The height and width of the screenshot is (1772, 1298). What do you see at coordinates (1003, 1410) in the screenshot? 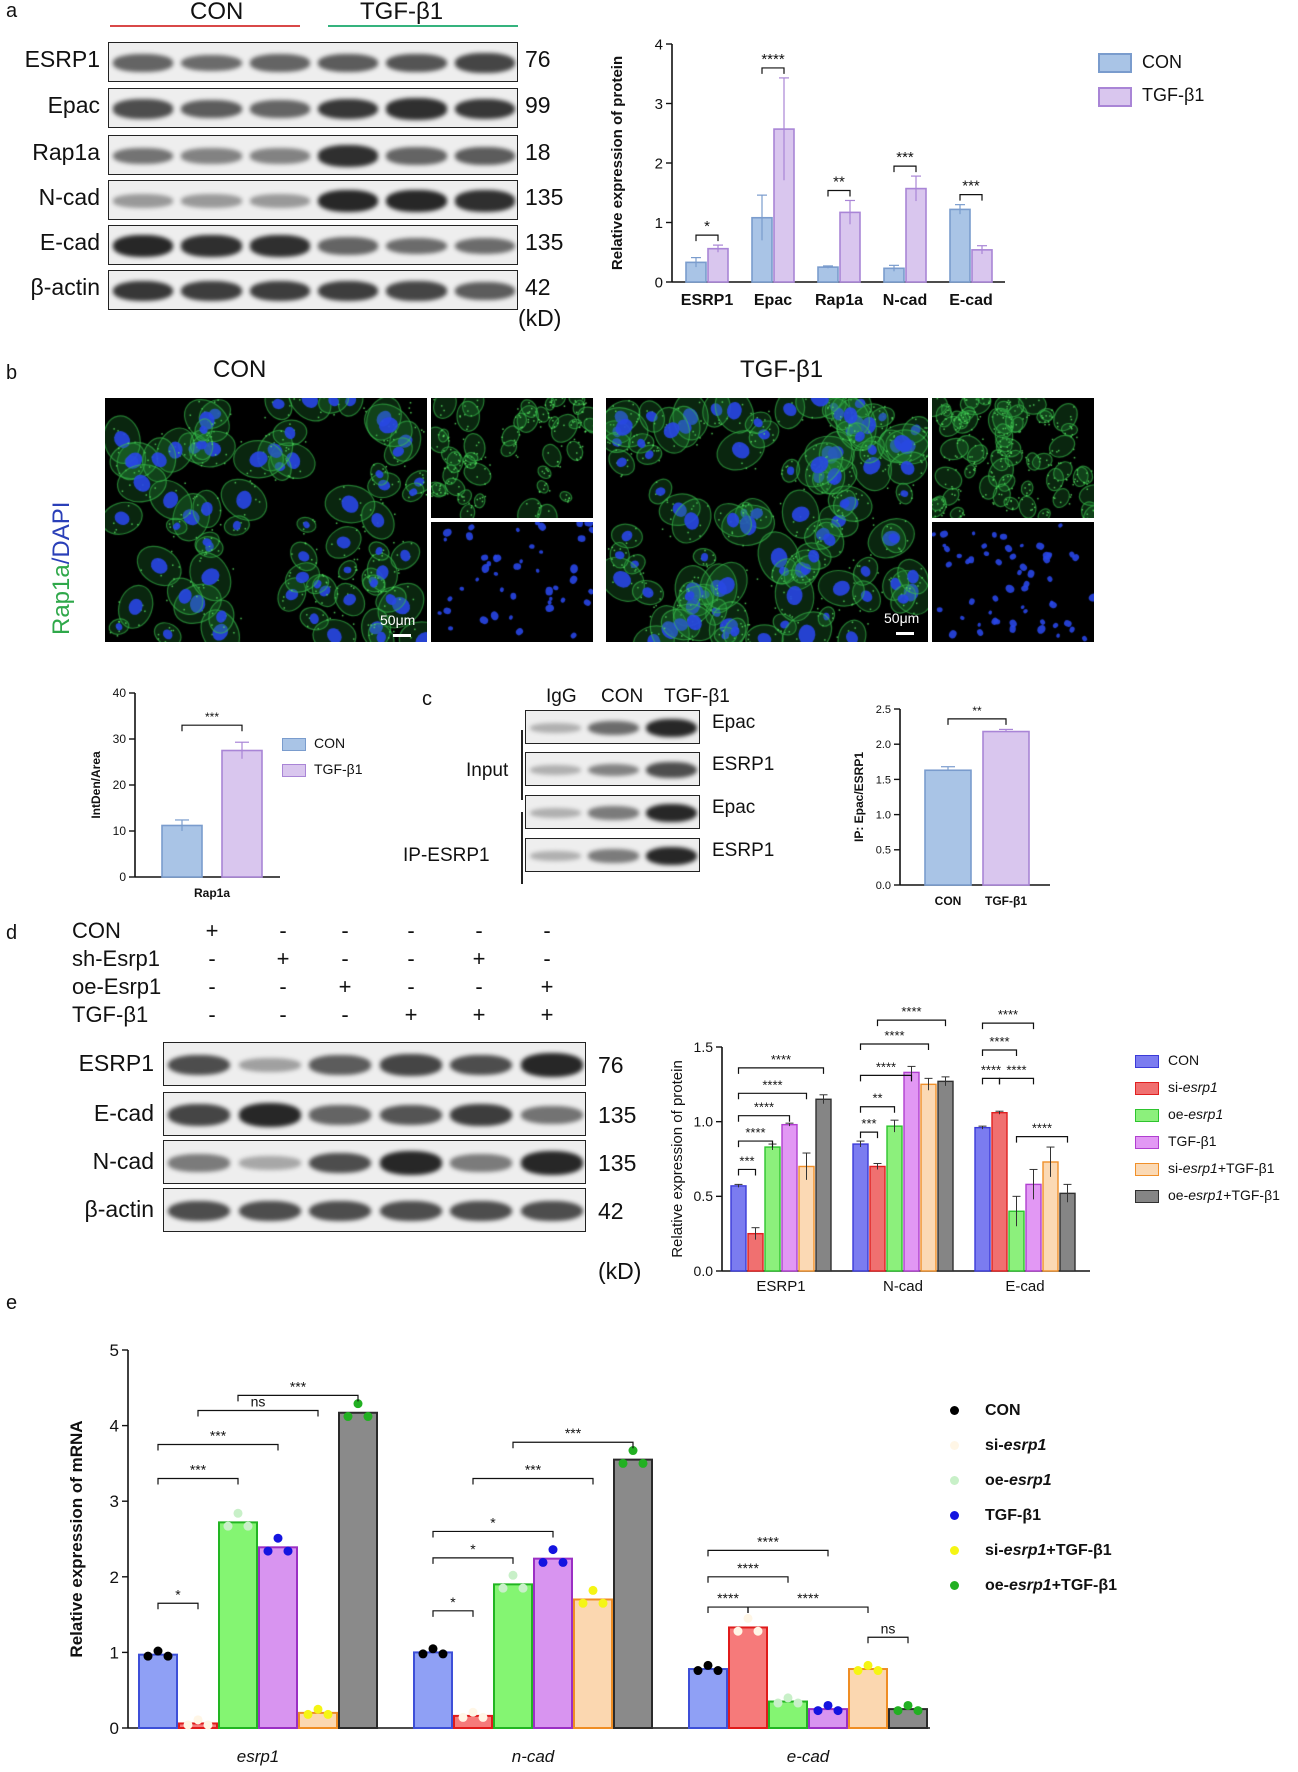
I see `e-legend-label: CON` at bounding box center [1003, 1410].